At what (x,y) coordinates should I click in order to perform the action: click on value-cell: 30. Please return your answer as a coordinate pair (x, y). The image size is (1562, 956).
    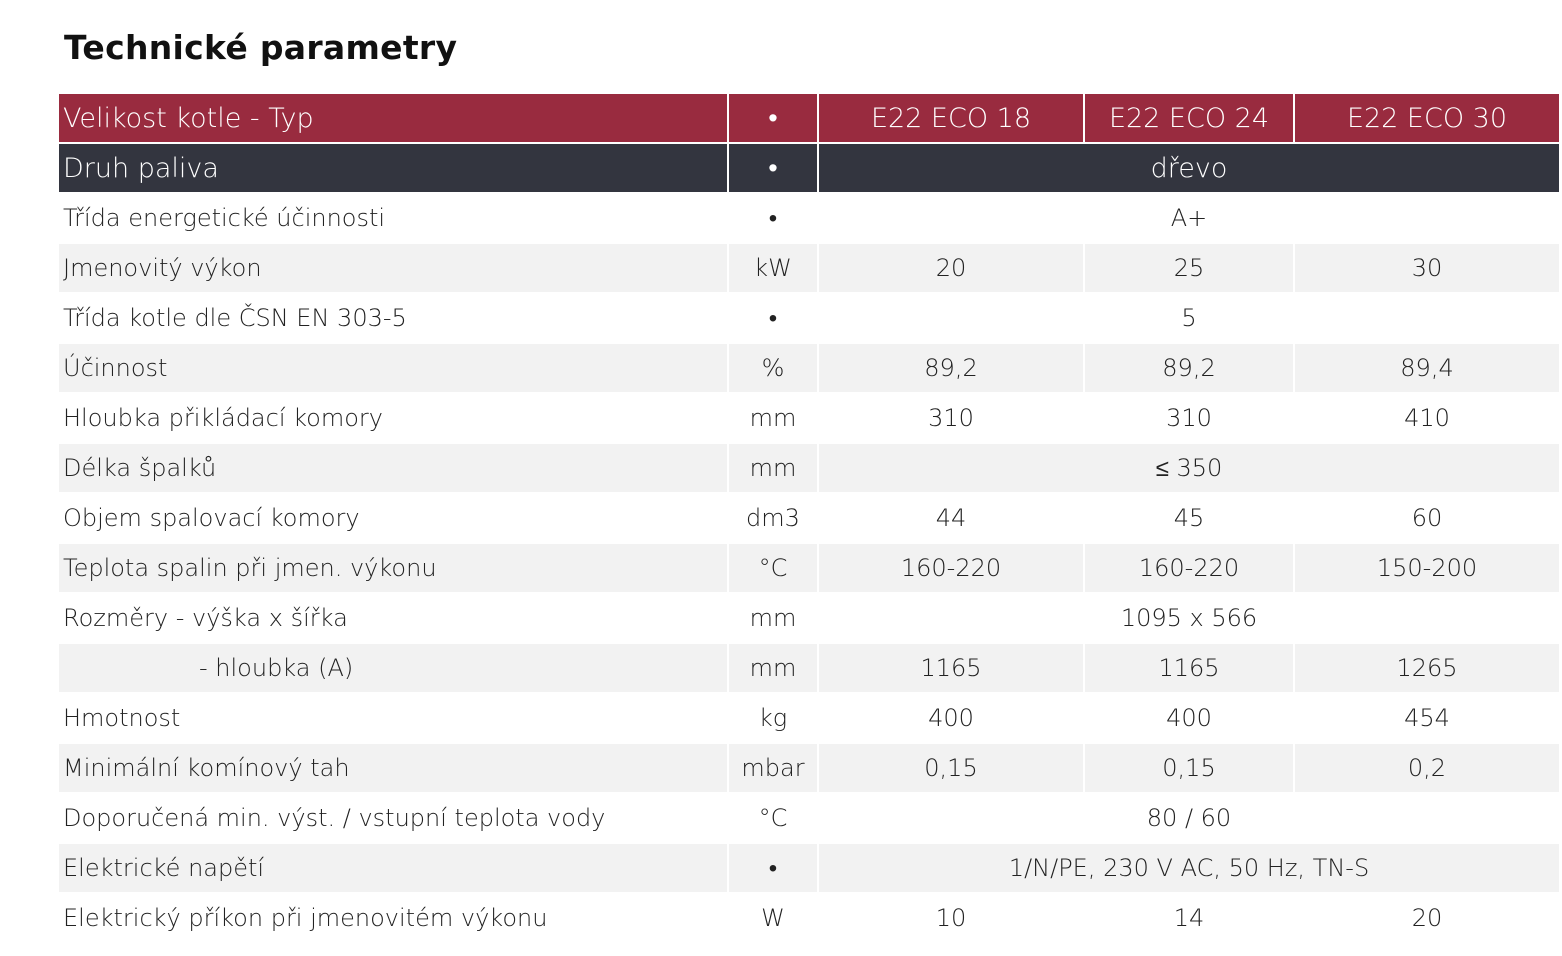
    Looking at the image, I should click on (1427, 268).